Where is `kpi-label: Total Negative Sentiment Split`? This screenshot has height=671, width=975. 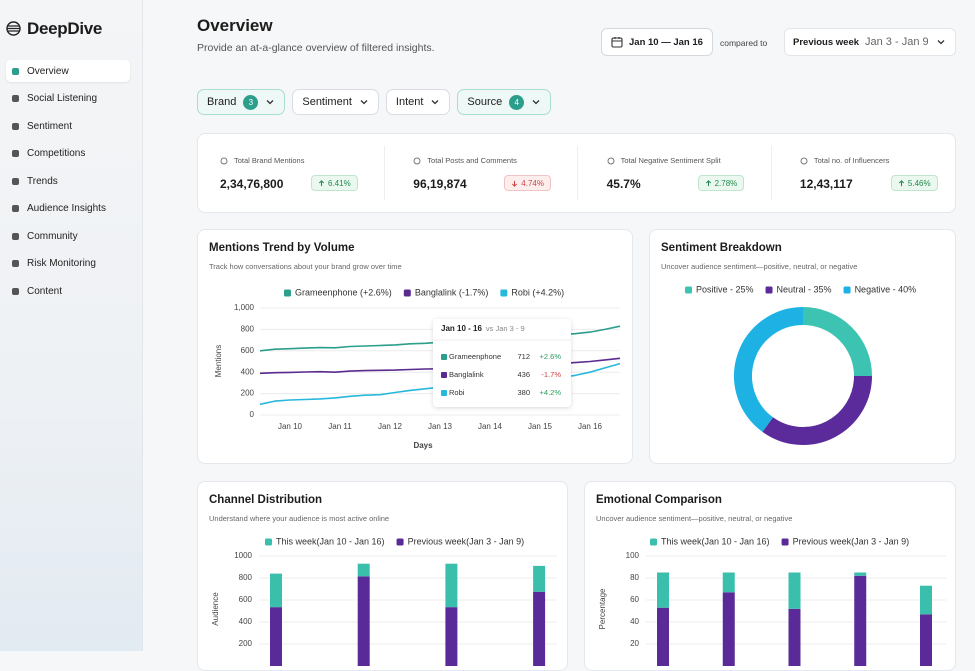
kpi-label: Total Negative Sentiment Split is located at coordinates (670, 160).